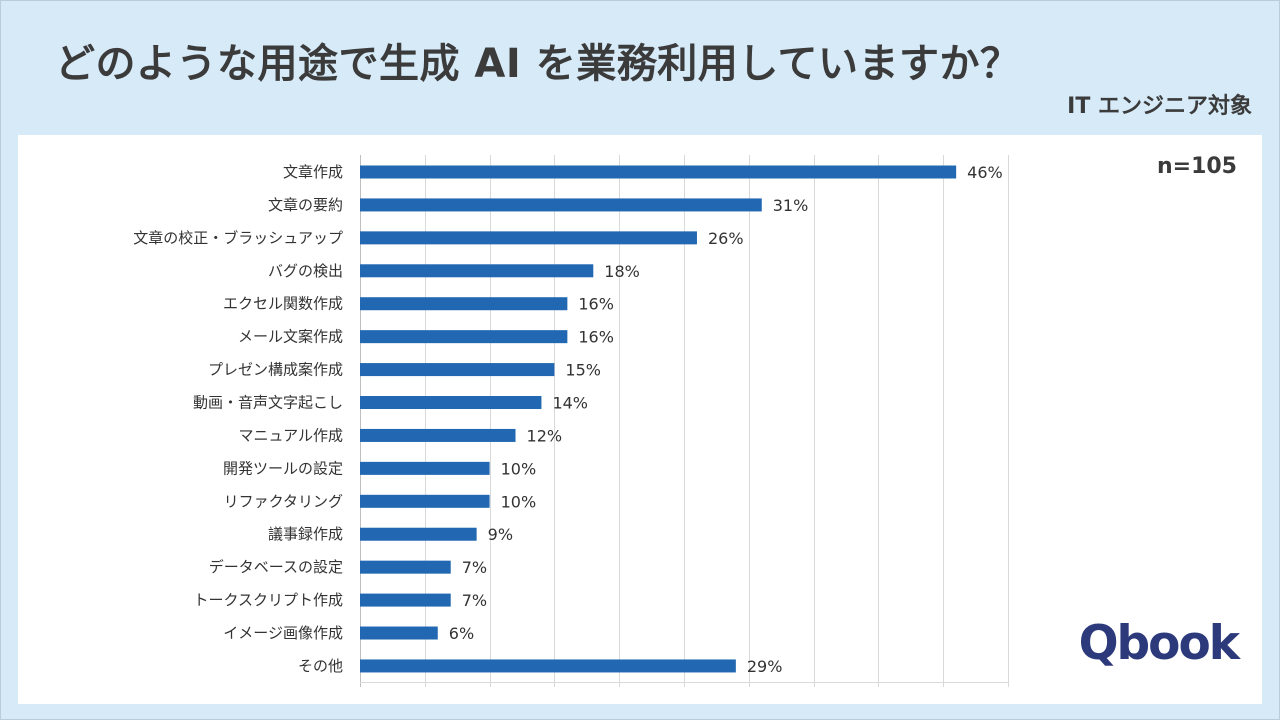 The image size is (1280, 720). I want to click on chart-subtitle: IT エンジニア対象, so click(1159, 106).